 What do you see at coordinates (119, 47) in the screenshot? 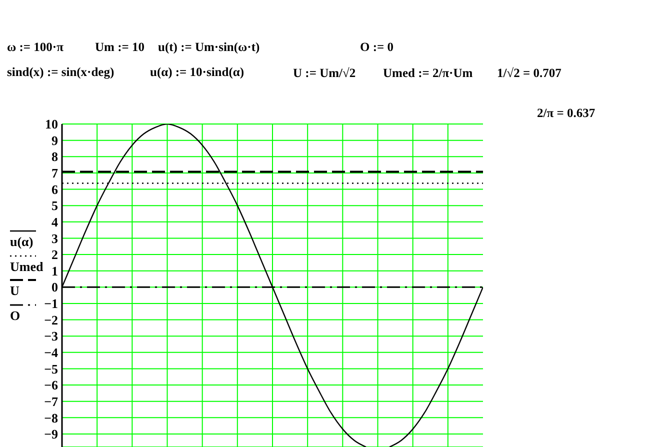
I see `text: Um := 10` at bounding box center [119, 47].